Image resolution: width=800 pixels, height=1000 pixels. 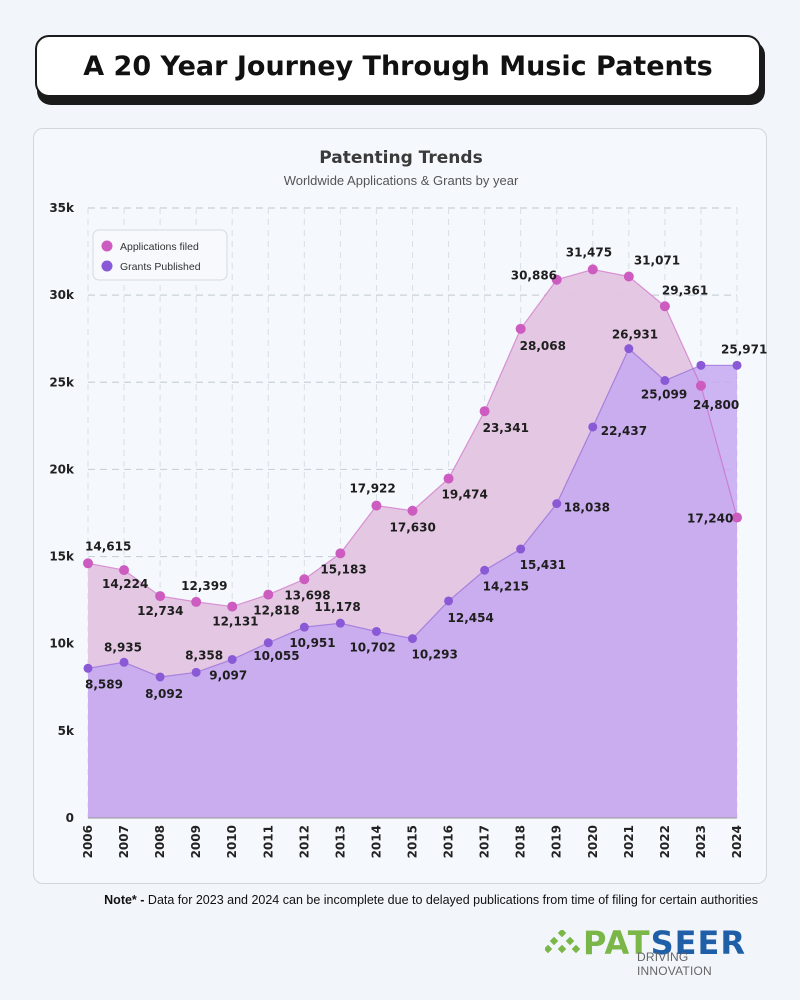 What do you see at coordinates (635, 335) in the screenshot?
I see `grants-data-label: 26,931` at bounding box center [635, 335].